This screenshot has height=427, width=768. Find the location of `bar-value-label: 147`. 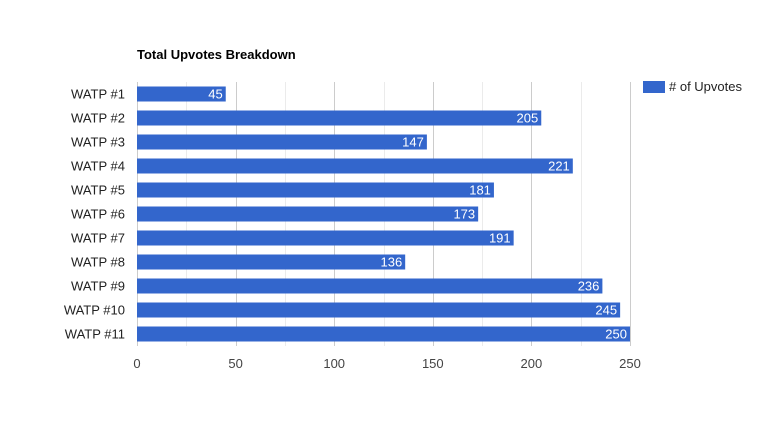

bar-value-label: 147 is located at coordinates (413, 142).